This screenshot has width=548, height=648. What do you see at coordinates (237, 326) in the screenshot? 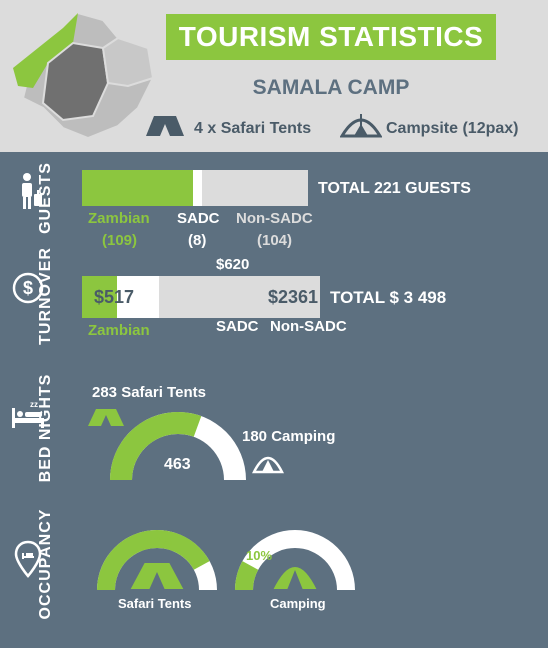
I see `turnover-sadc-label: SADC` at bounding box center [237, 326].